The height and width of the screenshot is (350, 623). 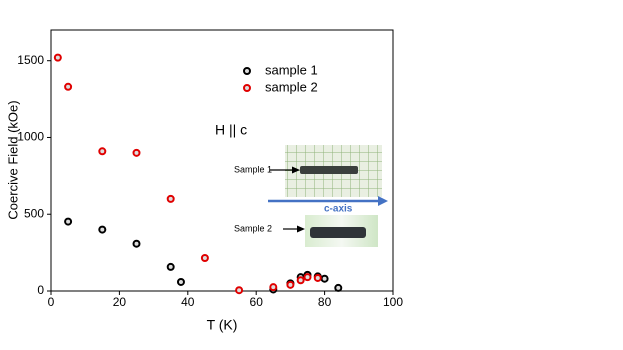 I want to click on x-tick-label: 20, so click(x=120, y=302).